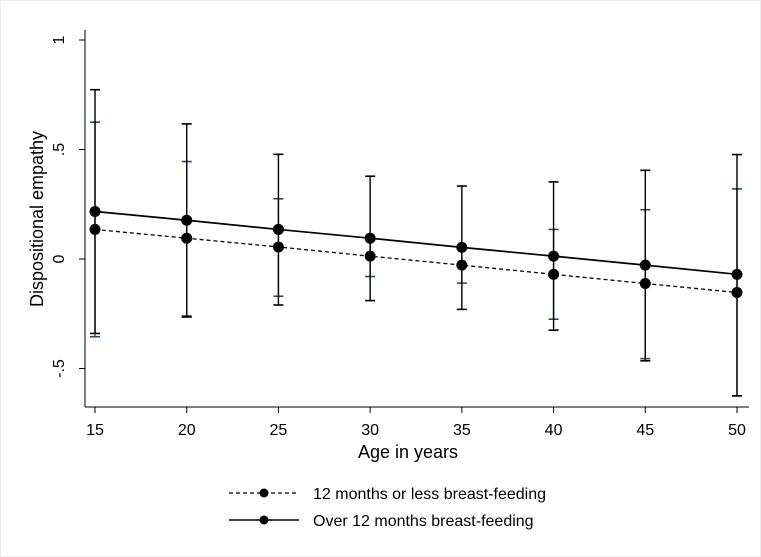 This screenshot has width=761, height=557. I want to click on legend-item-1: 12 months or less breast-feeding, so click(387, 494).